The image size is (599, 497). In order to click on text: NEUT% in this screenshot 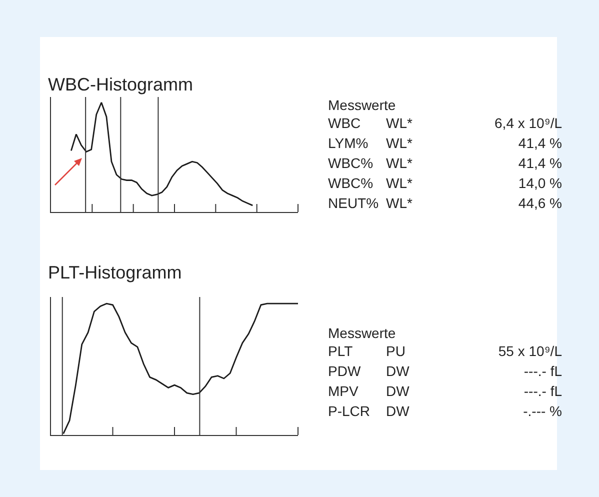, I will do `click(354, 203)`.